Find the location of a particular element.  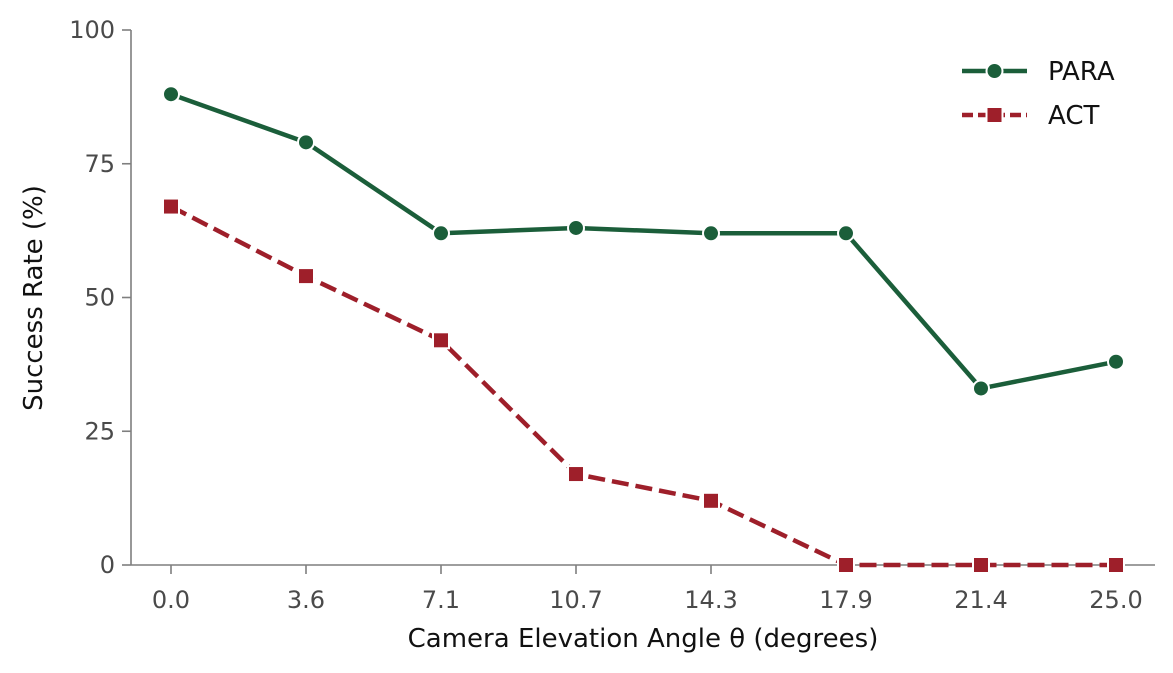

y-tick-label: 0 is located at coordinates (107, 565).